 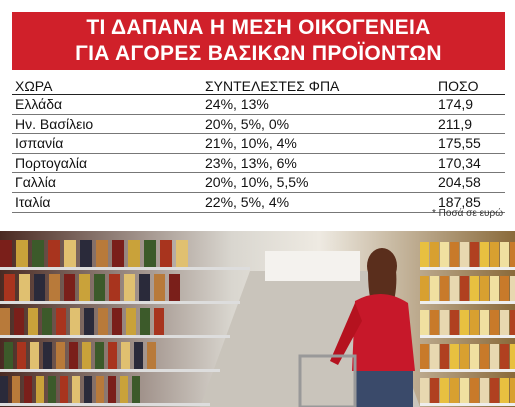 I want to click on table-row: Ισπανία 21%, 10%, 4% 175,55, so click(x=258, y=144).